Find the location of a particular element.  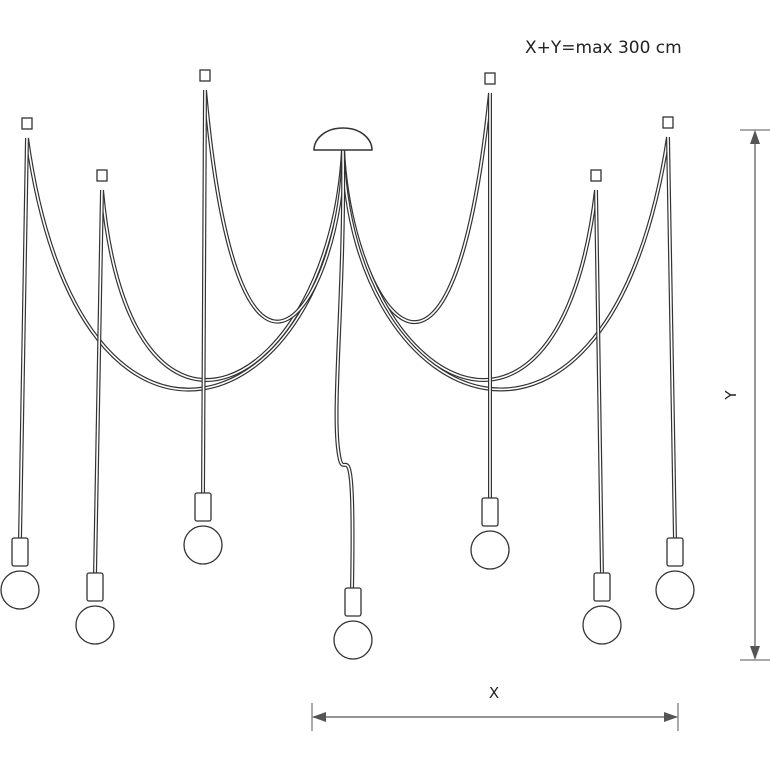

note: X+Y=max 300 cm is located at coordinates (603, 48).